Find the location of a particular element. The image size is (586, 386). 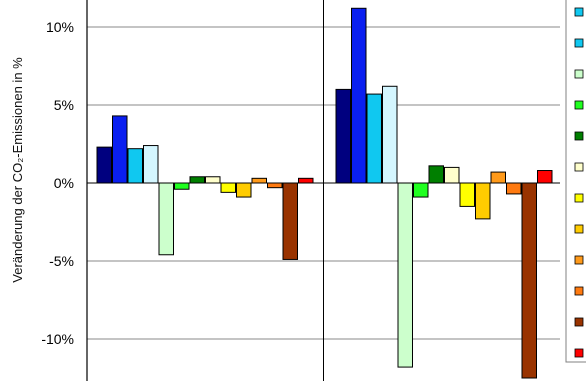

legend is located at coordinates (575, 181).